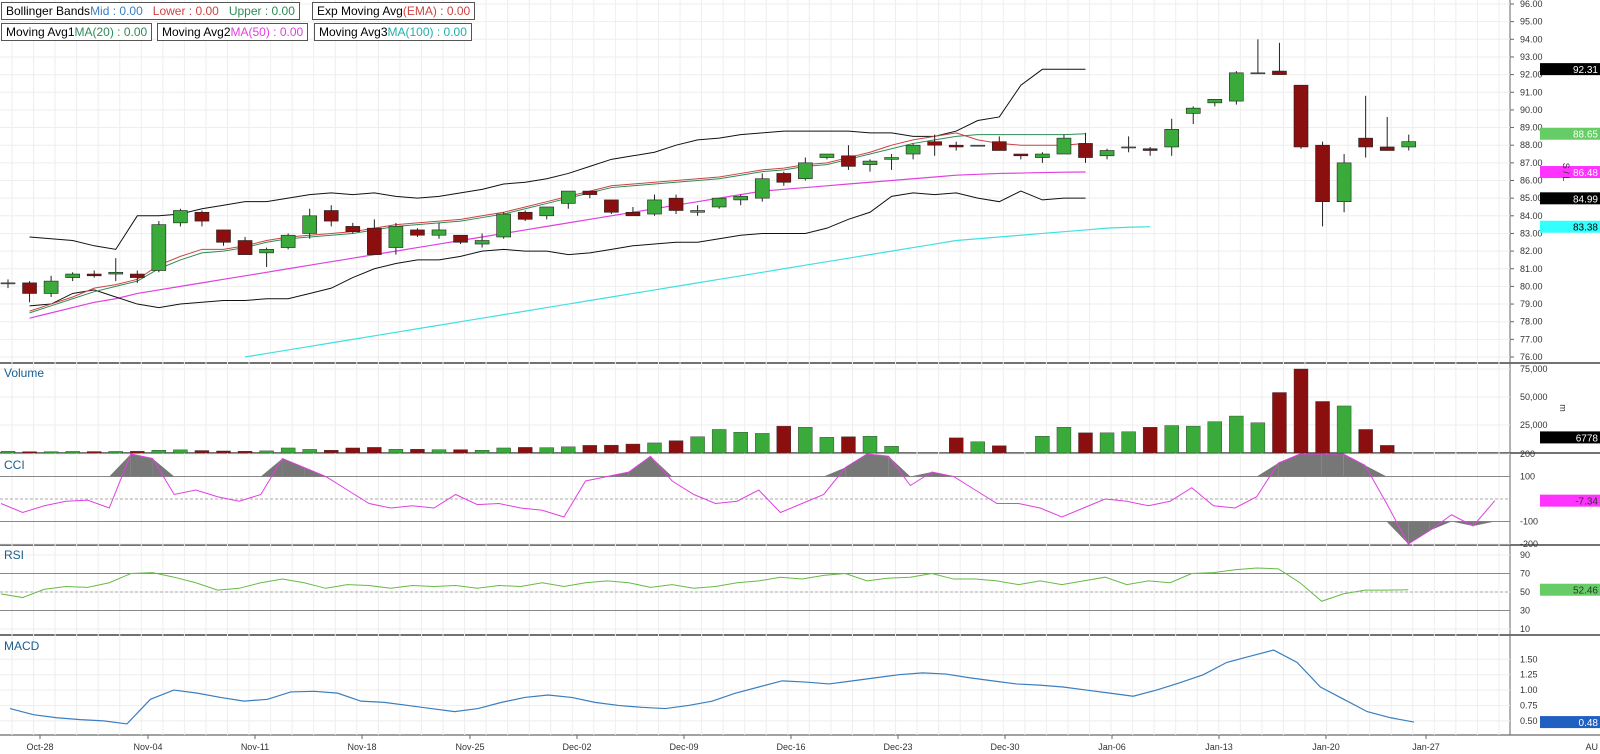 The width and height of the screenshot is (1600, 754). What do you see at coordinates (1529, 544) in the screenshot?
I see `cci-axis-label: -200` at bounding box center [1529, 544].